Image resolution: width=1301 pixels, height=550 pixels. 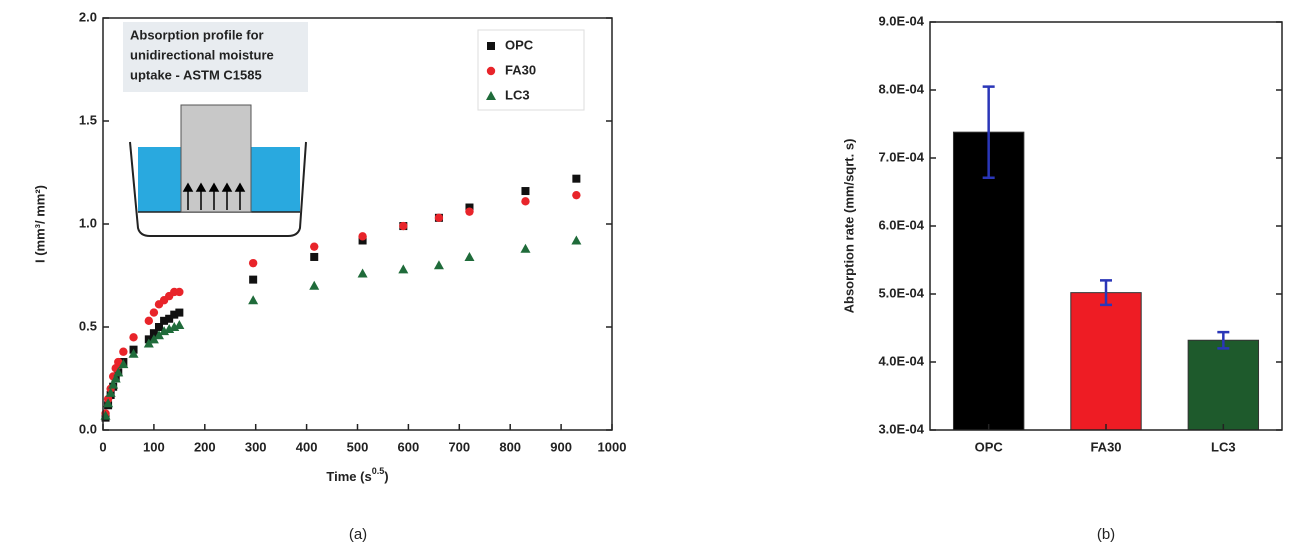 I want to click on x-tick-label: 100, so click(x=154, y=446).